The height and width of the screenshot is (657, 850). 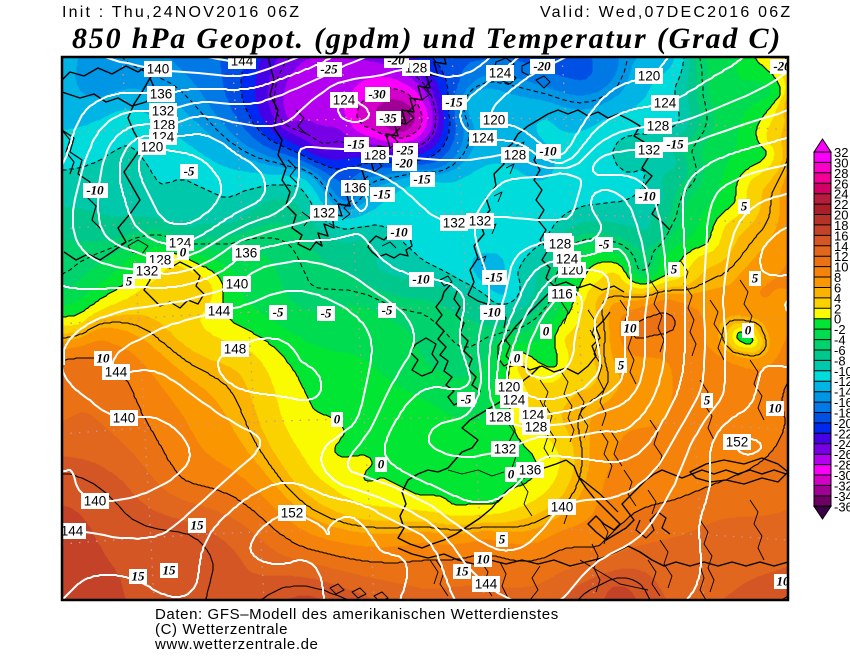 I want to click on svg-text: -35, so click(x=388, y=118).